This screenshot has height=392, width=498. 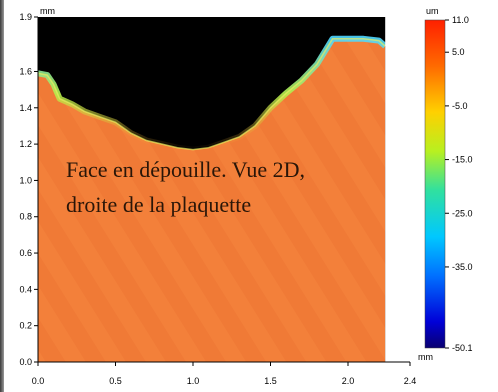 What do you see at coordinates (25, 253) in the screenshot?
I see `y-tick-label: 0.6` at bounding box center [25, 253].